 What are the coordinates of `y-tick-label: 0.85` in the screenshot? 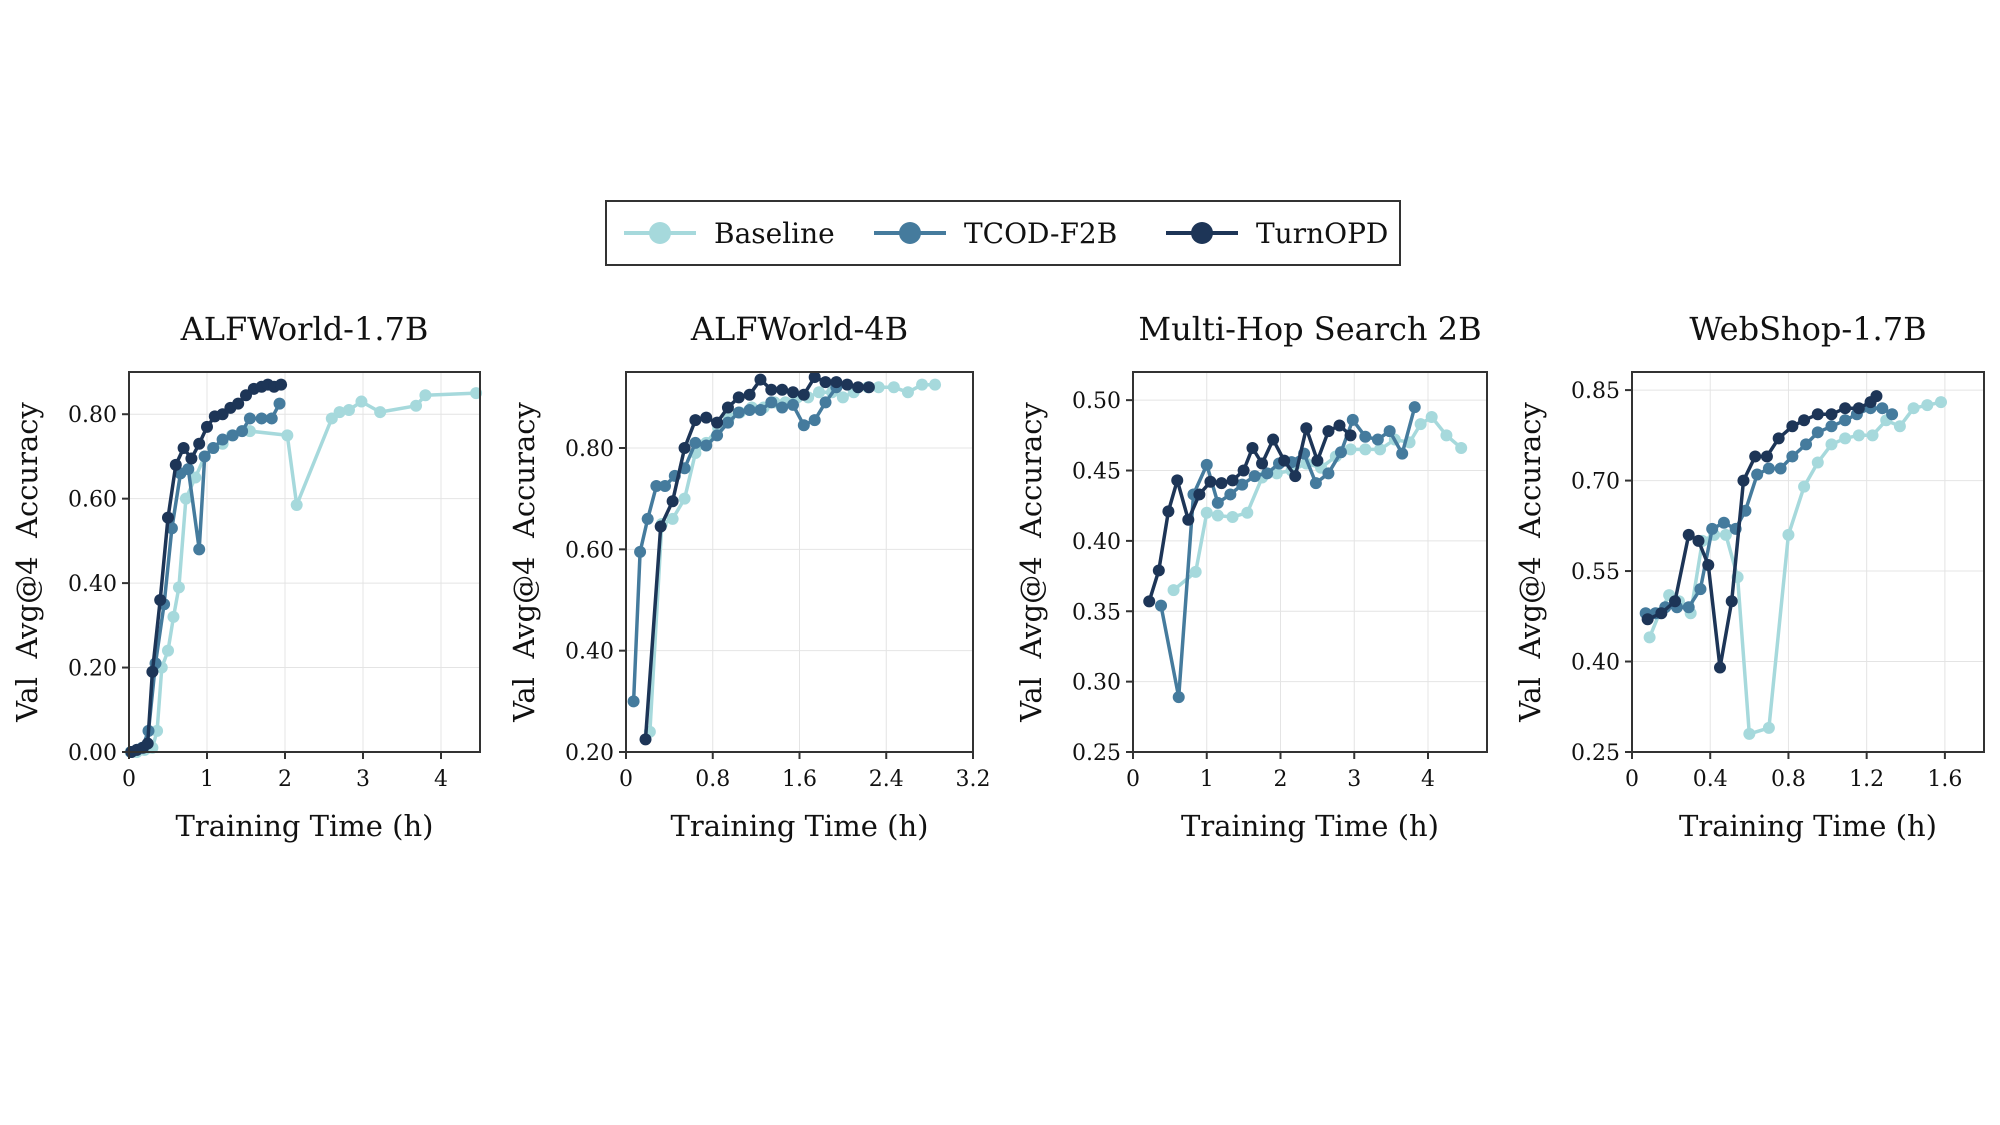 It's located at (1595, 391).